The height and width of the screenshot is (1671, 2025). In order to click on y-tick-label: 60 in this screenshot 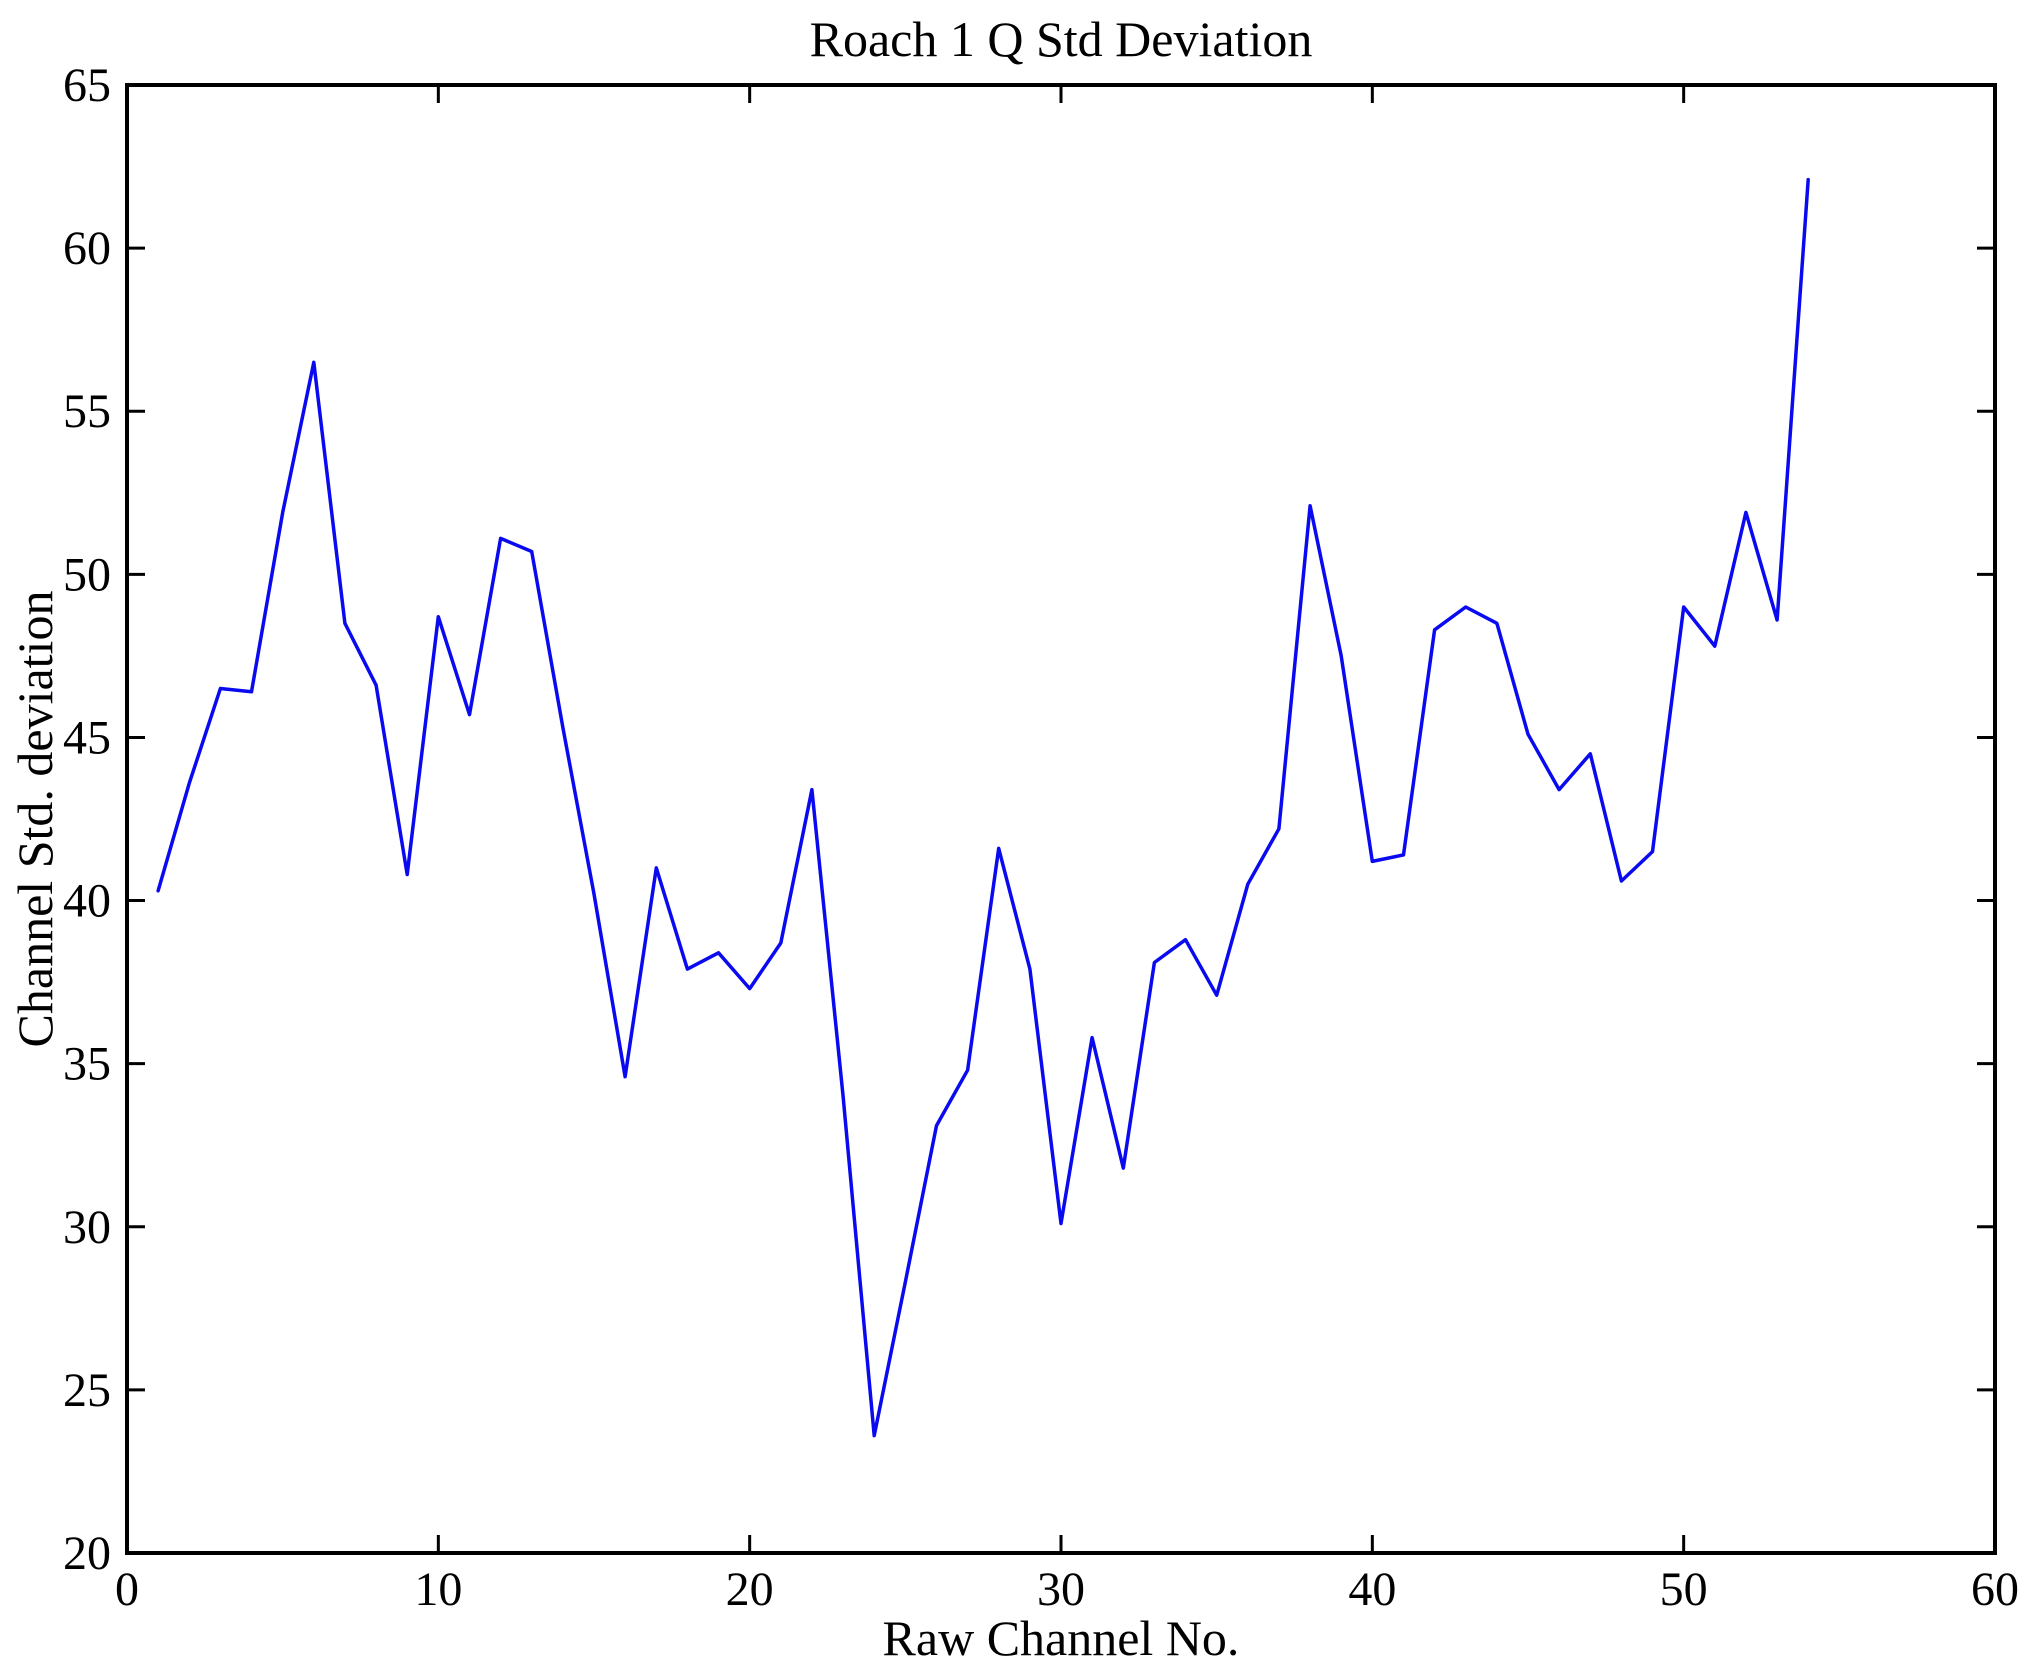, I will do `click(87, 248)`.